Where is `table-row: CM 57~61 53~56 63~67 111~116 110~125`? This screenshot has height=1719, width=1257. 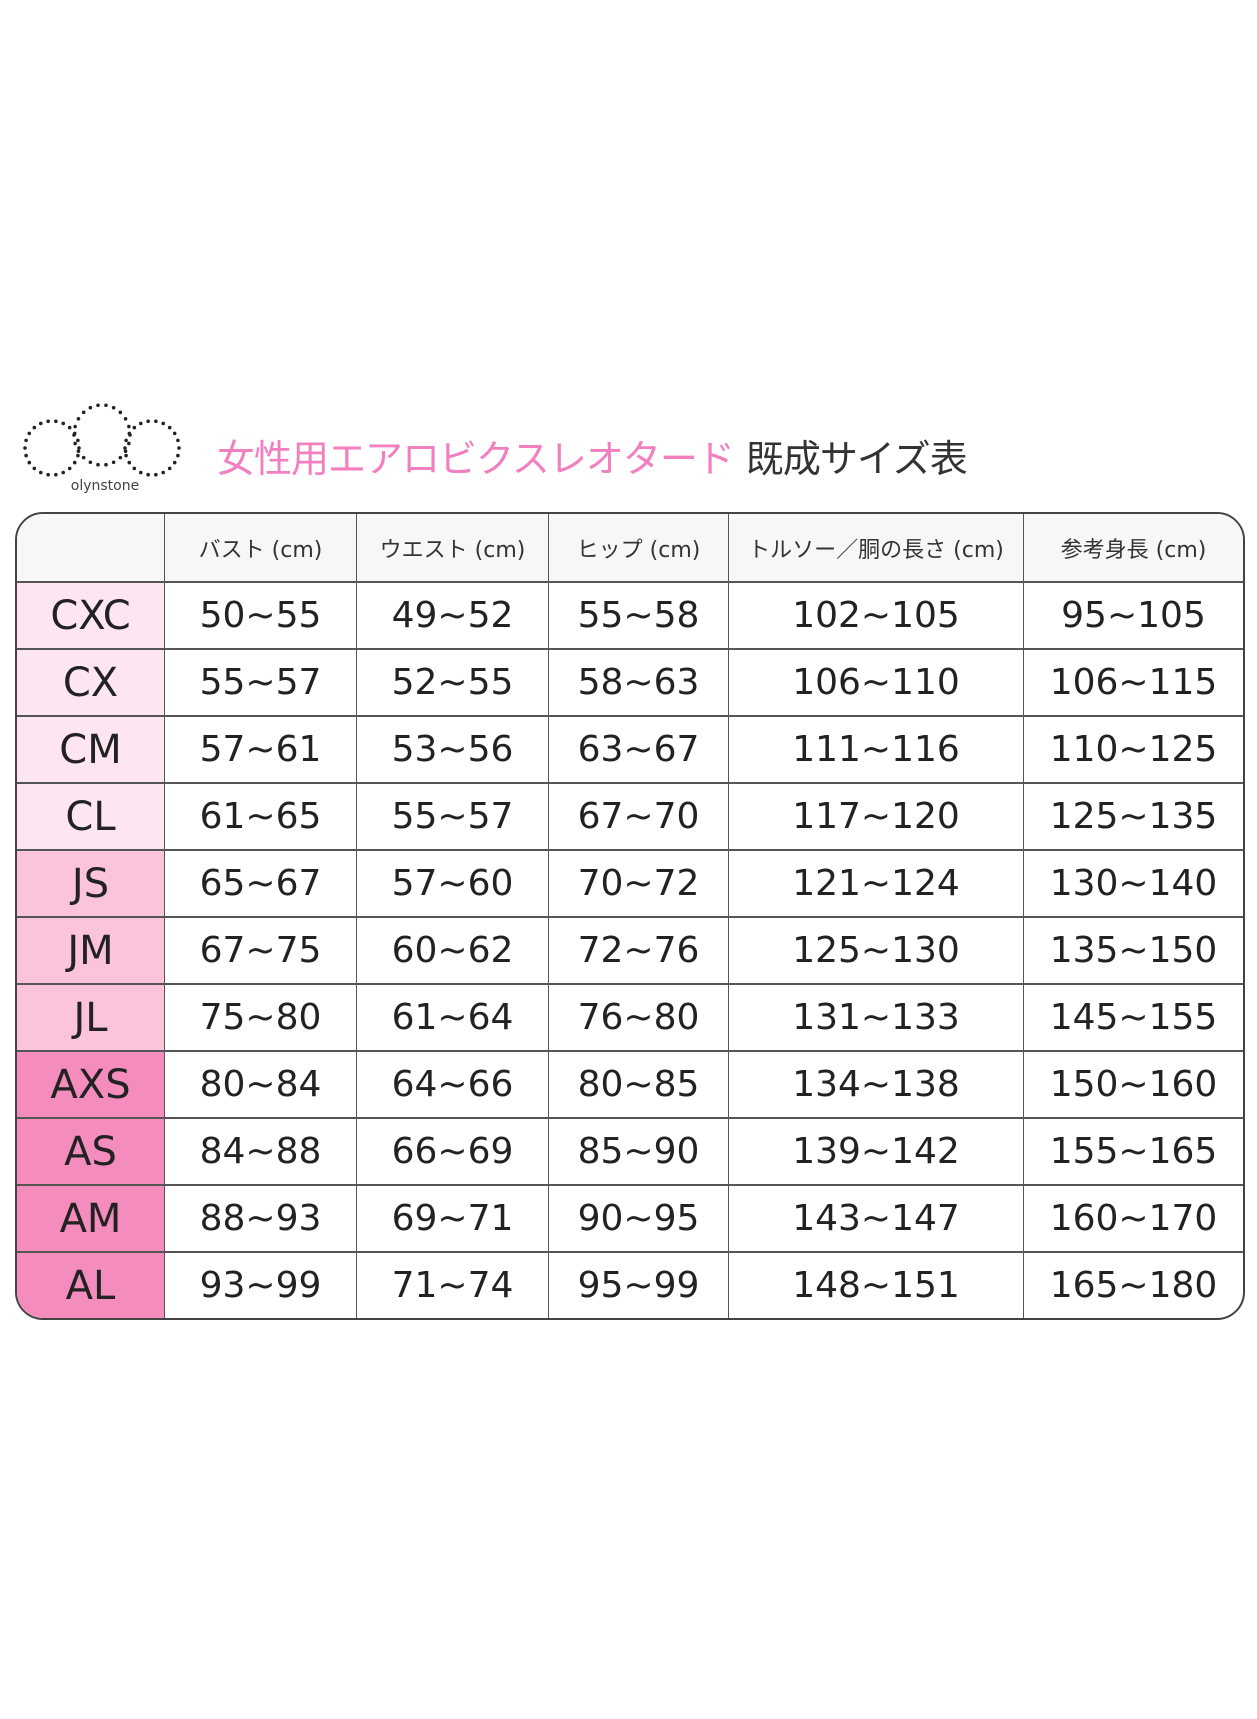
table-row: CM 57~61 53~56 63~67 111~116 110~125 is located at coordinates (630, 750).